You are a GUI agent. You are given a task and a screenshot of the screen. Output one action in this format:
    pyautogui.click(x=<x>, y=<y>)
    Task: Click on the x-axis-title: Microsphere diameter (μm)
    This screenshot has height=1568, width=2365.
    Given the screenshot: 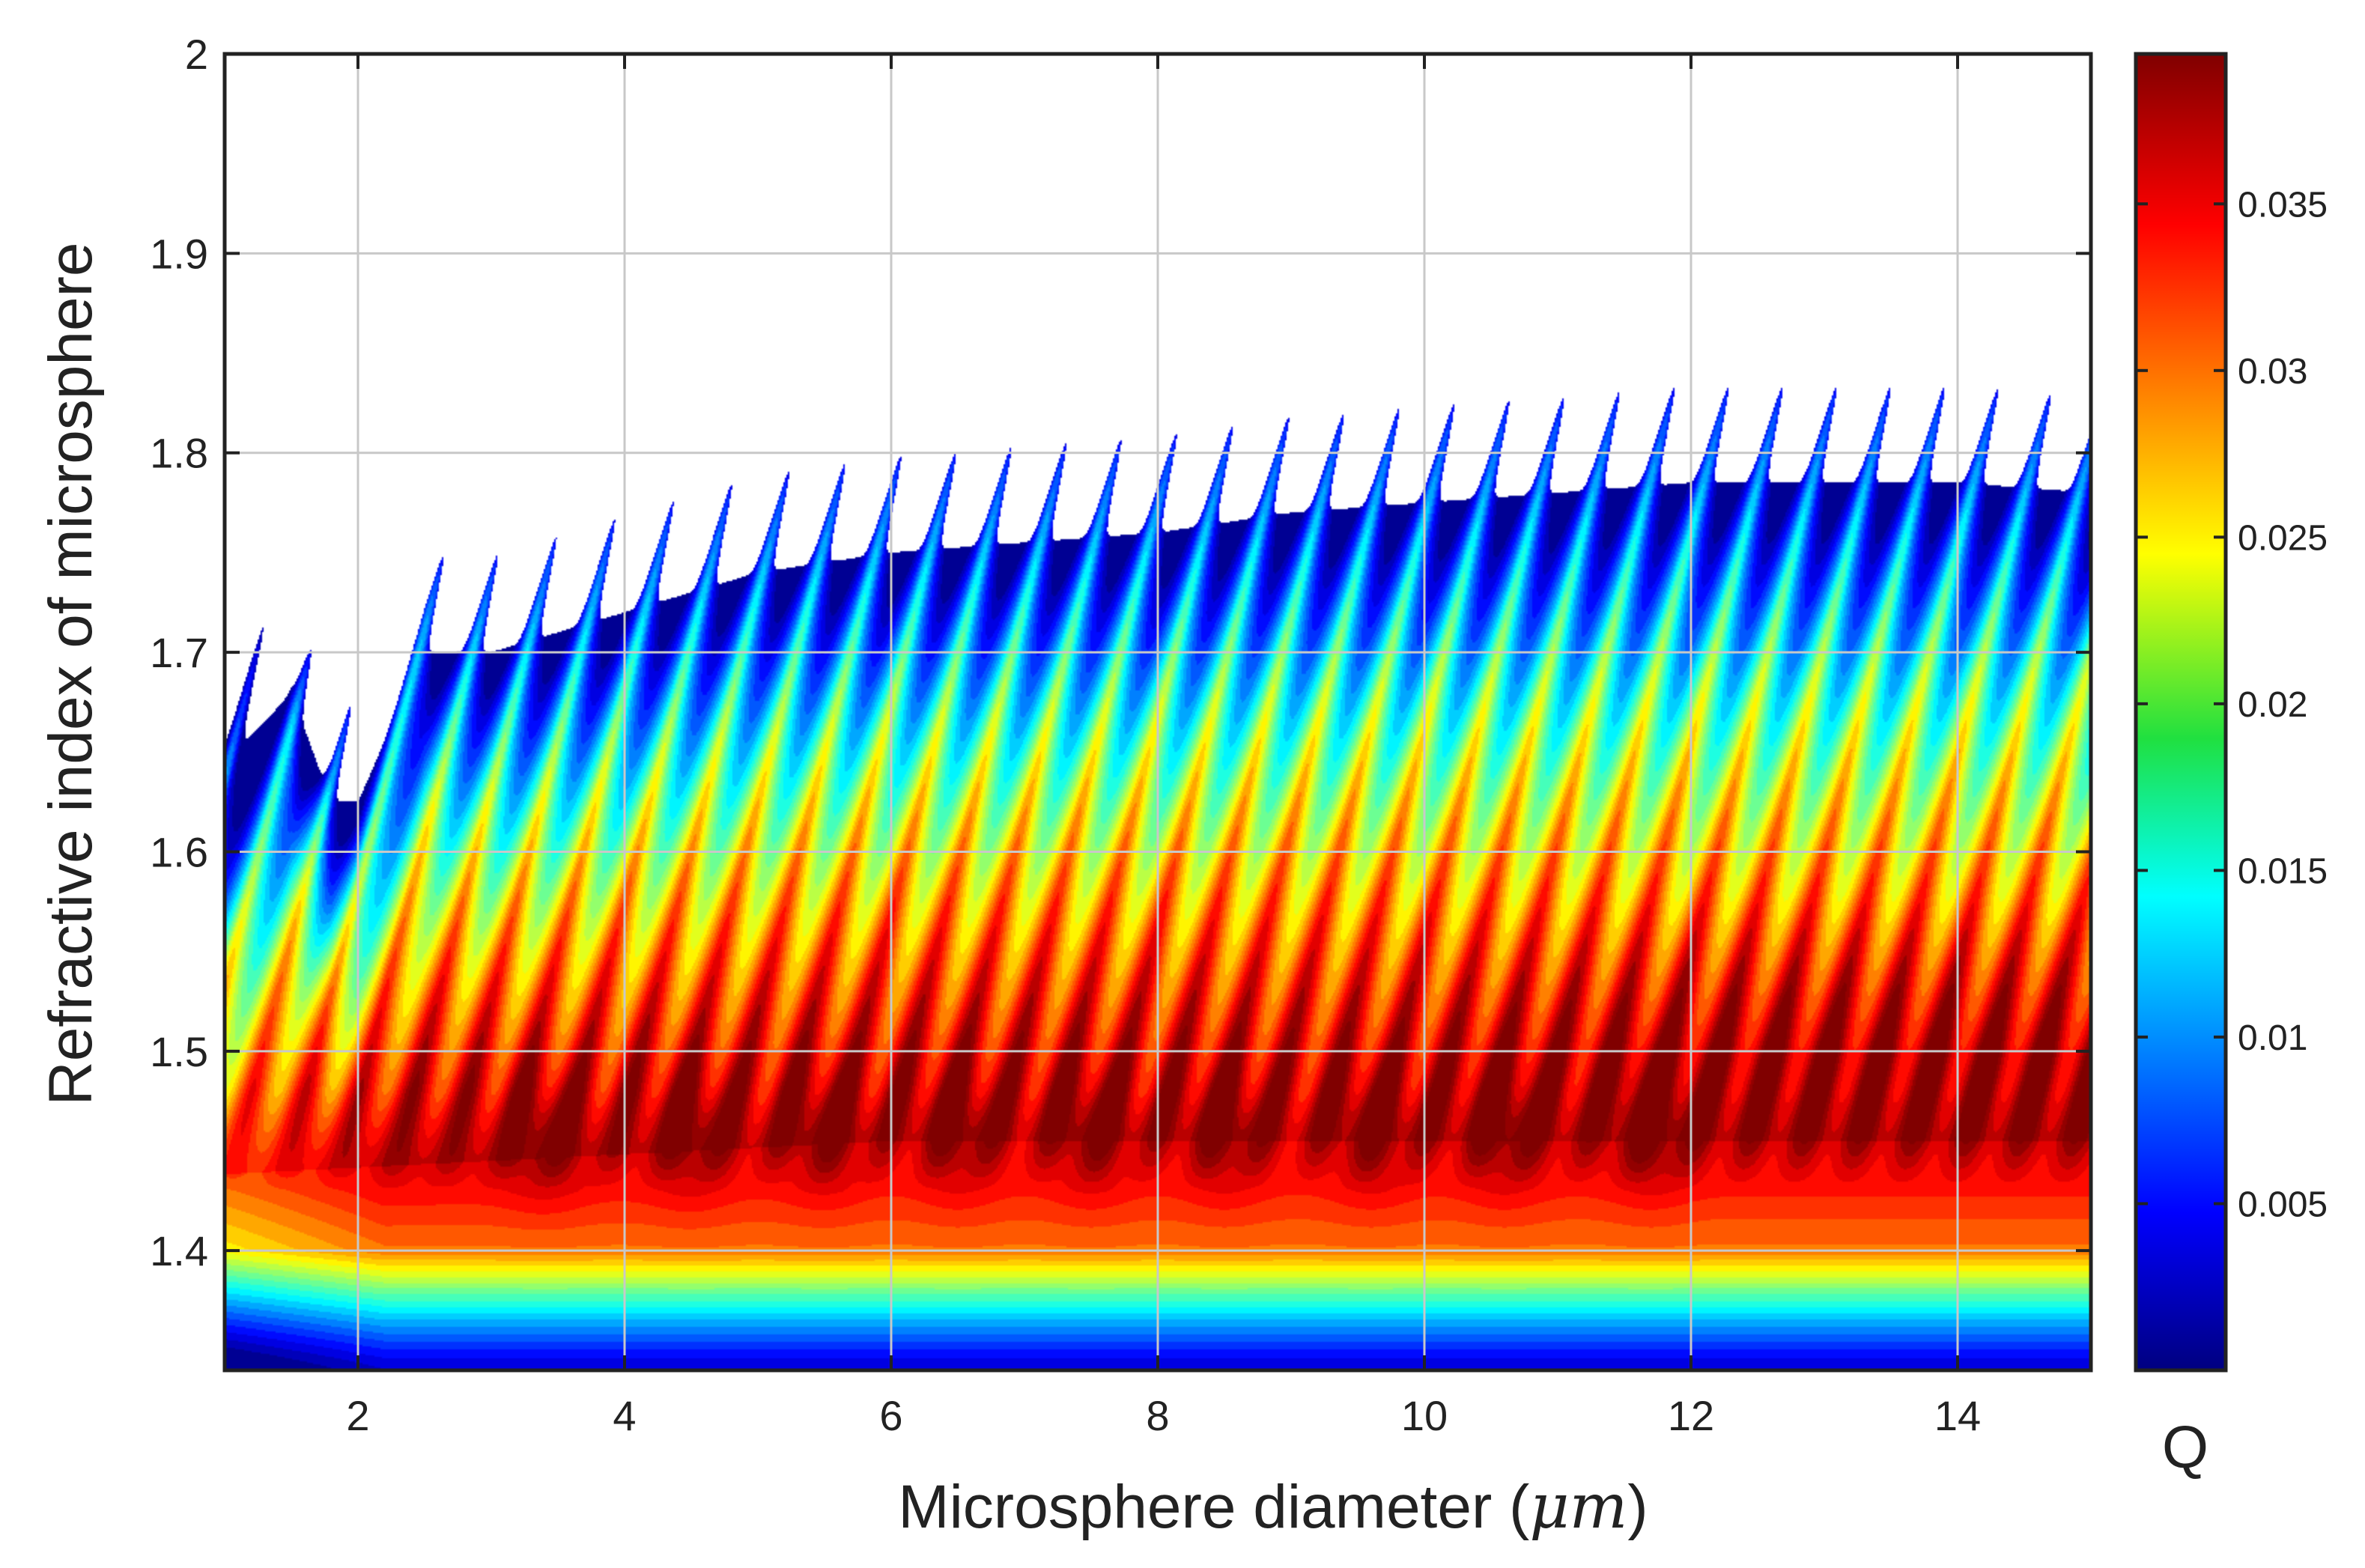 What is the action you would take?
    pyautogui.click(x=1273, y=1507)
    